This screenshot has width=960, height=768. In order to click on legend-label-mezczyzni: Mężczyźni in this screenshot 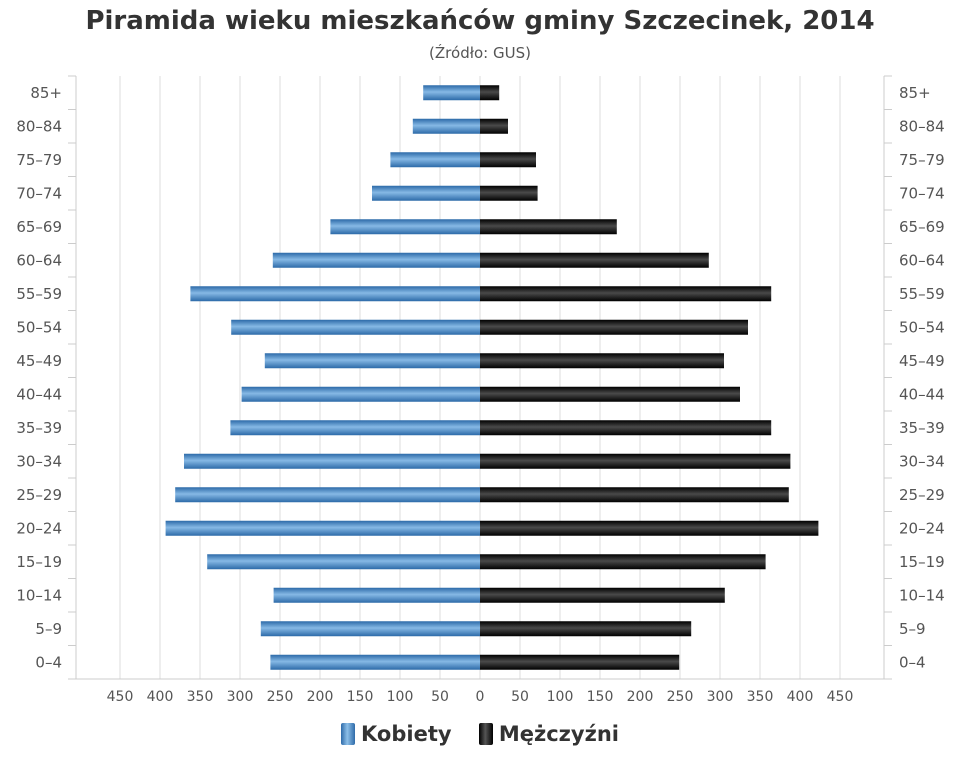, I will do `click(558, 734)`.